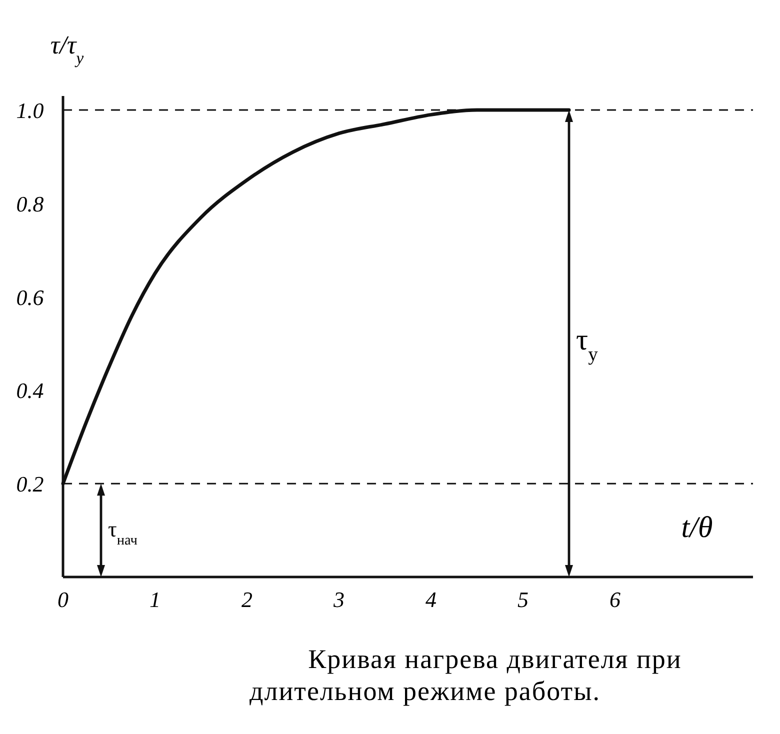  I want to click on x-tick-label: 5, so click(523, 599).